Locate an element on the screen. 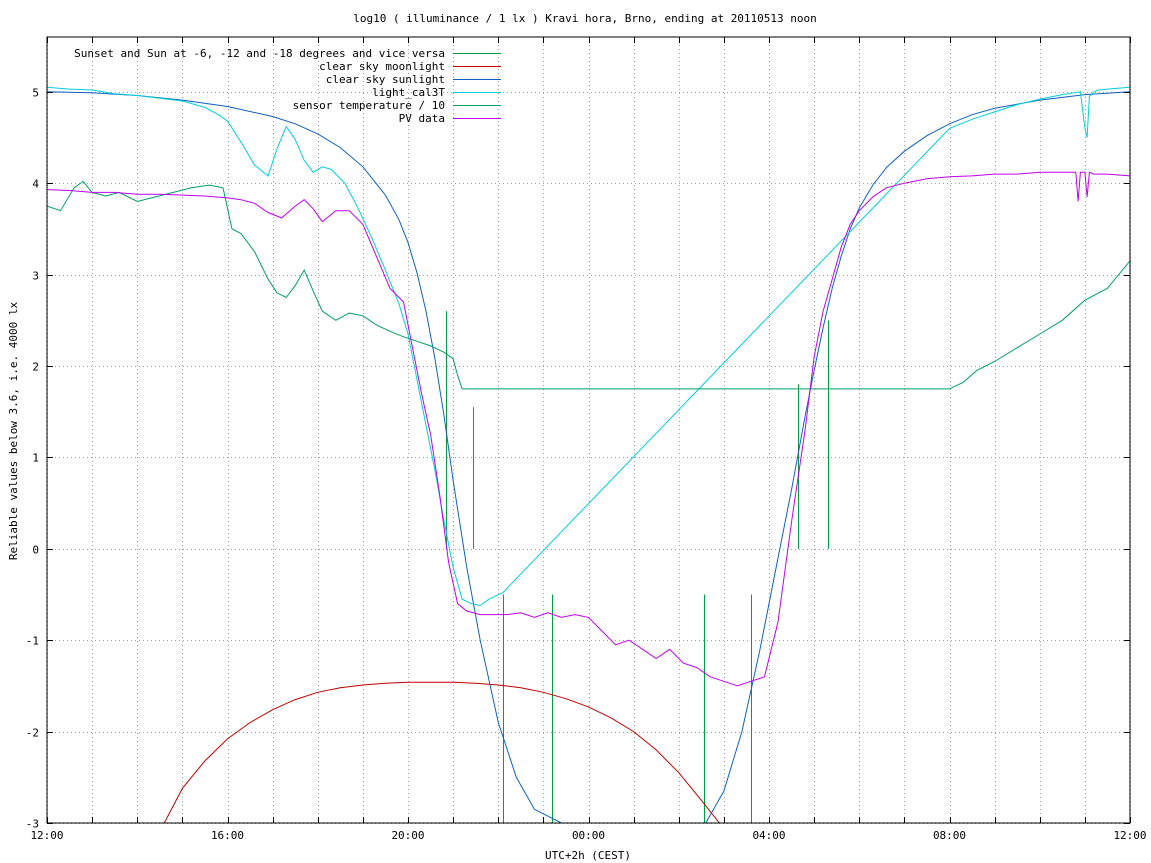  y-tick-label: -3 is located at coordinates (32, 824).